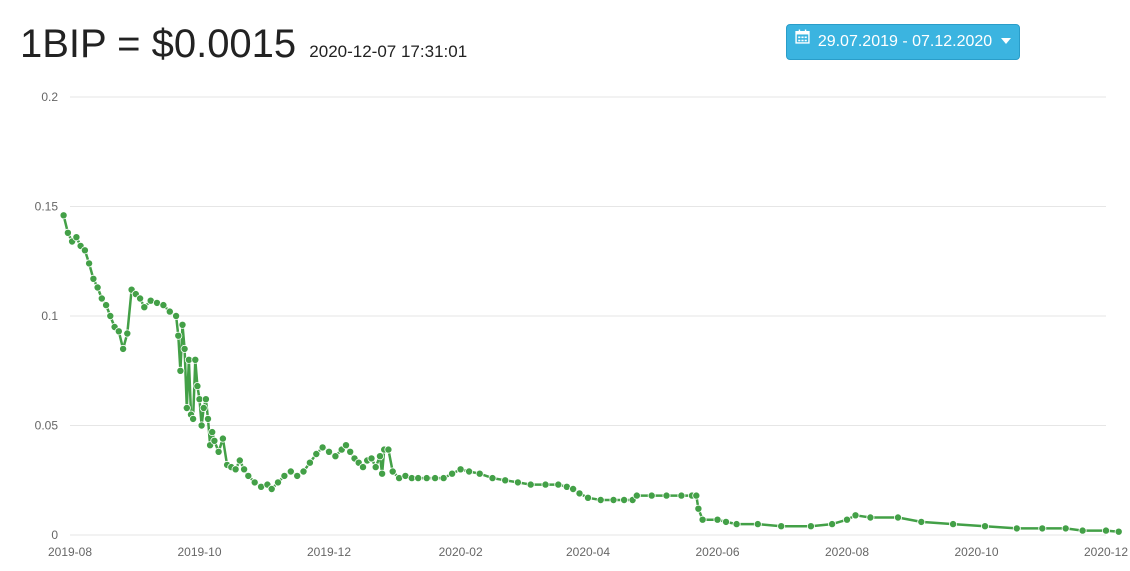  I want to click on x-tick-label: 2020-10, so click(976, 552).